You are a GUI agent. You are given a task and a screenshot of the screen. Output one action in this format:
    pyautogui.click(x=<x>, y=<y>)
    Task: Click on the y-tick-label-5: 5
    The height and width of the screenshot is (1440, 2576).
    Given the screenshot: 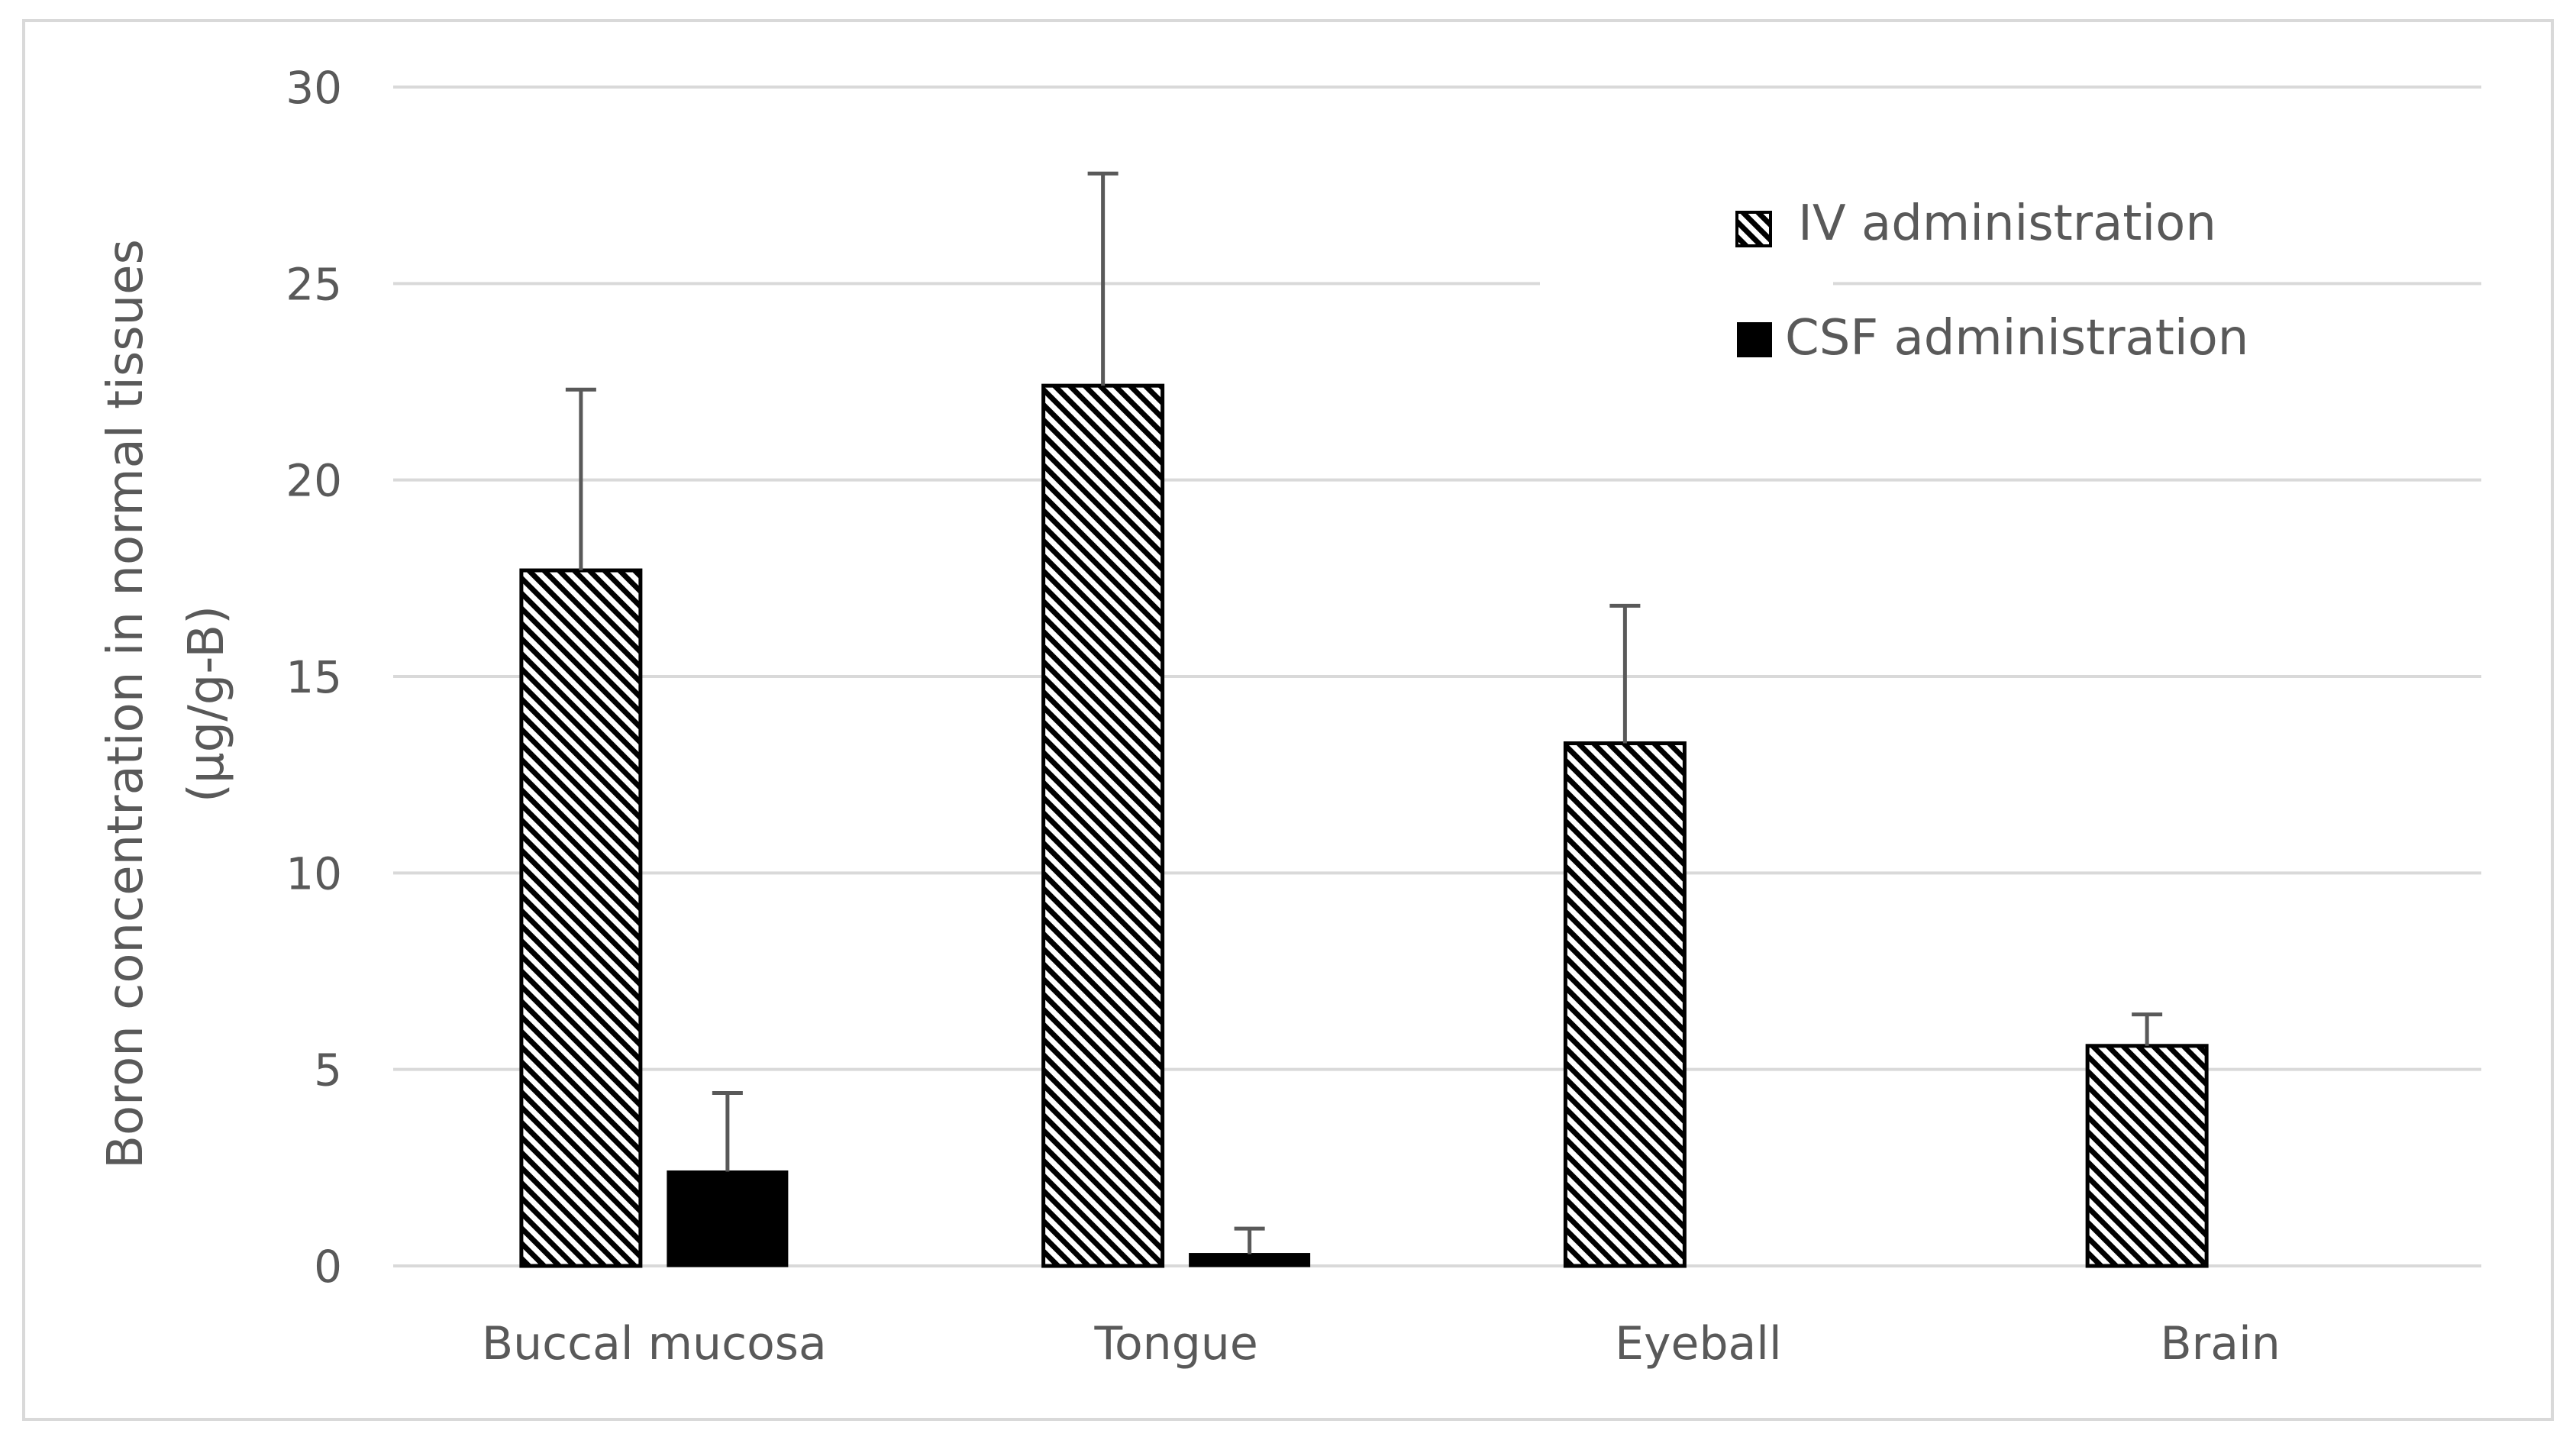 What is the action you would take?
    pyautogui.click(x=328, y=1070)
    